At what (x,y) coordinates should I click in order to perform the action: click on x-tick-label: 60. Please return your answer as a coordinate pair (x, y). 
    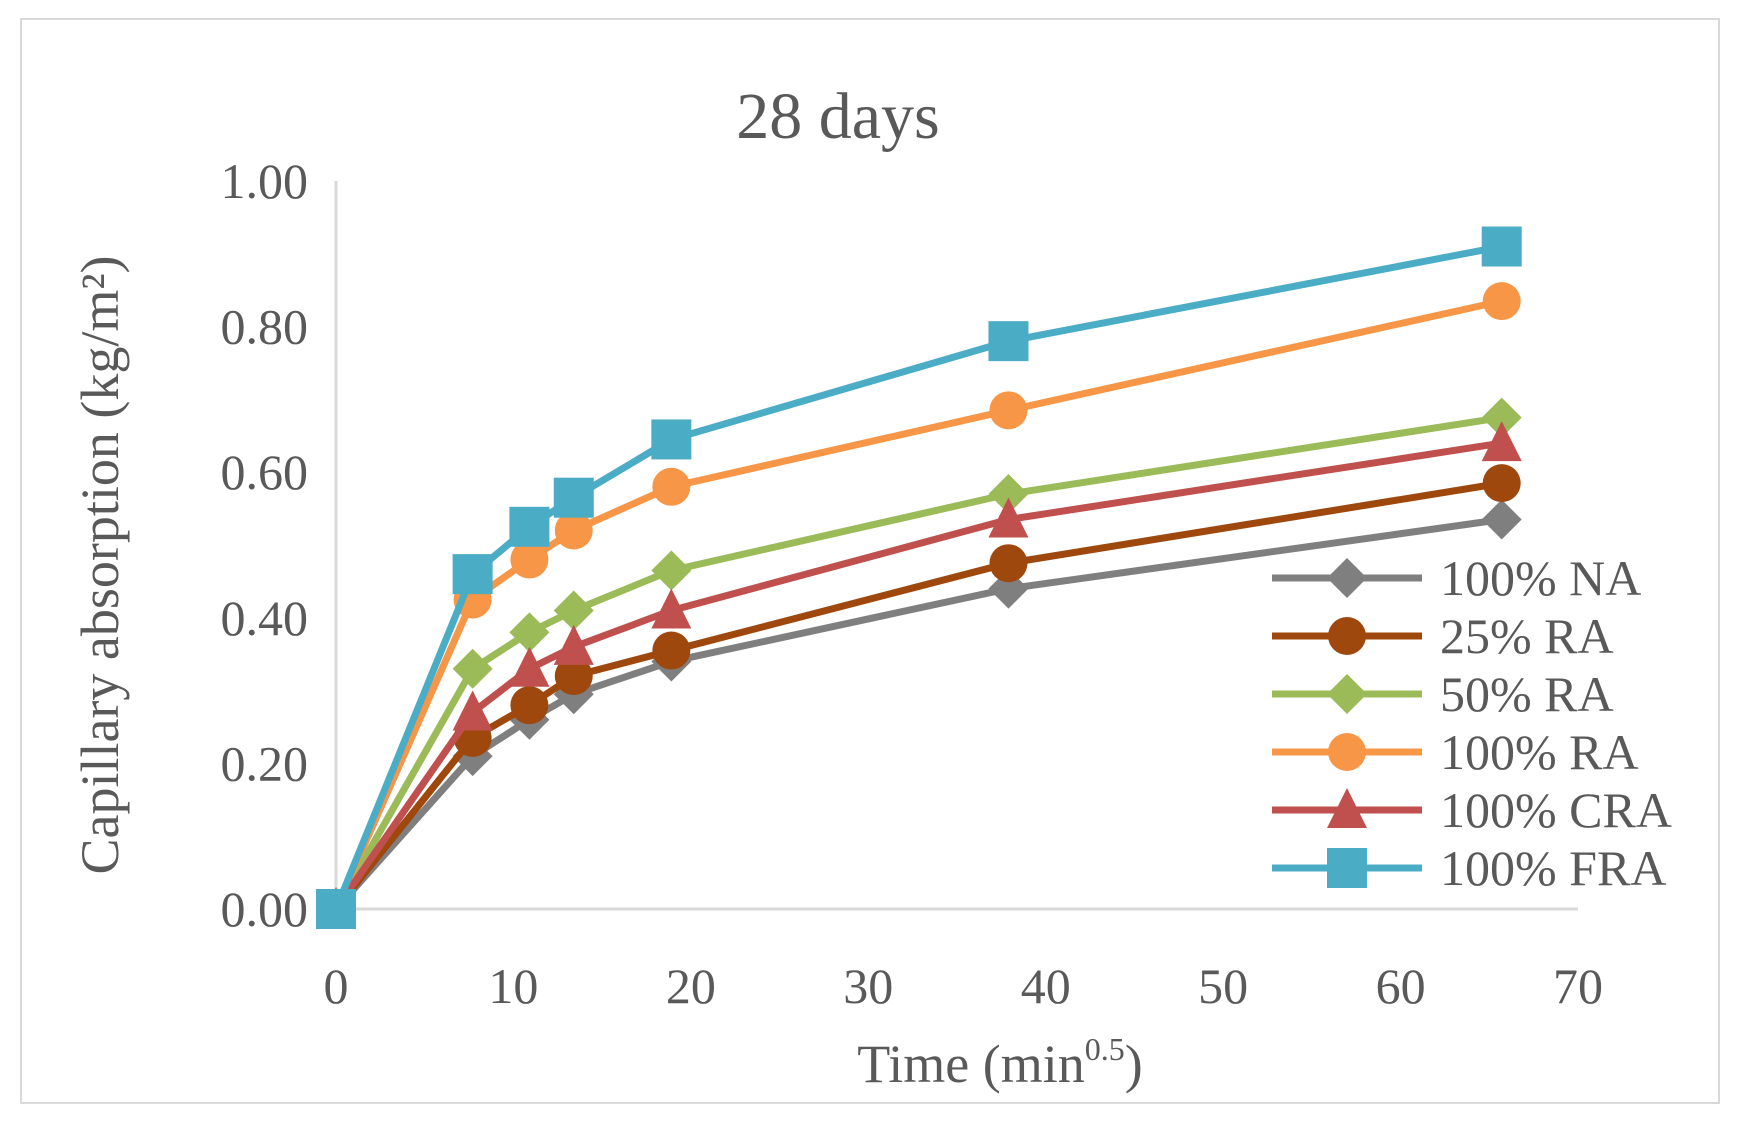
    Looking at the image, I should click on (1401, 986).